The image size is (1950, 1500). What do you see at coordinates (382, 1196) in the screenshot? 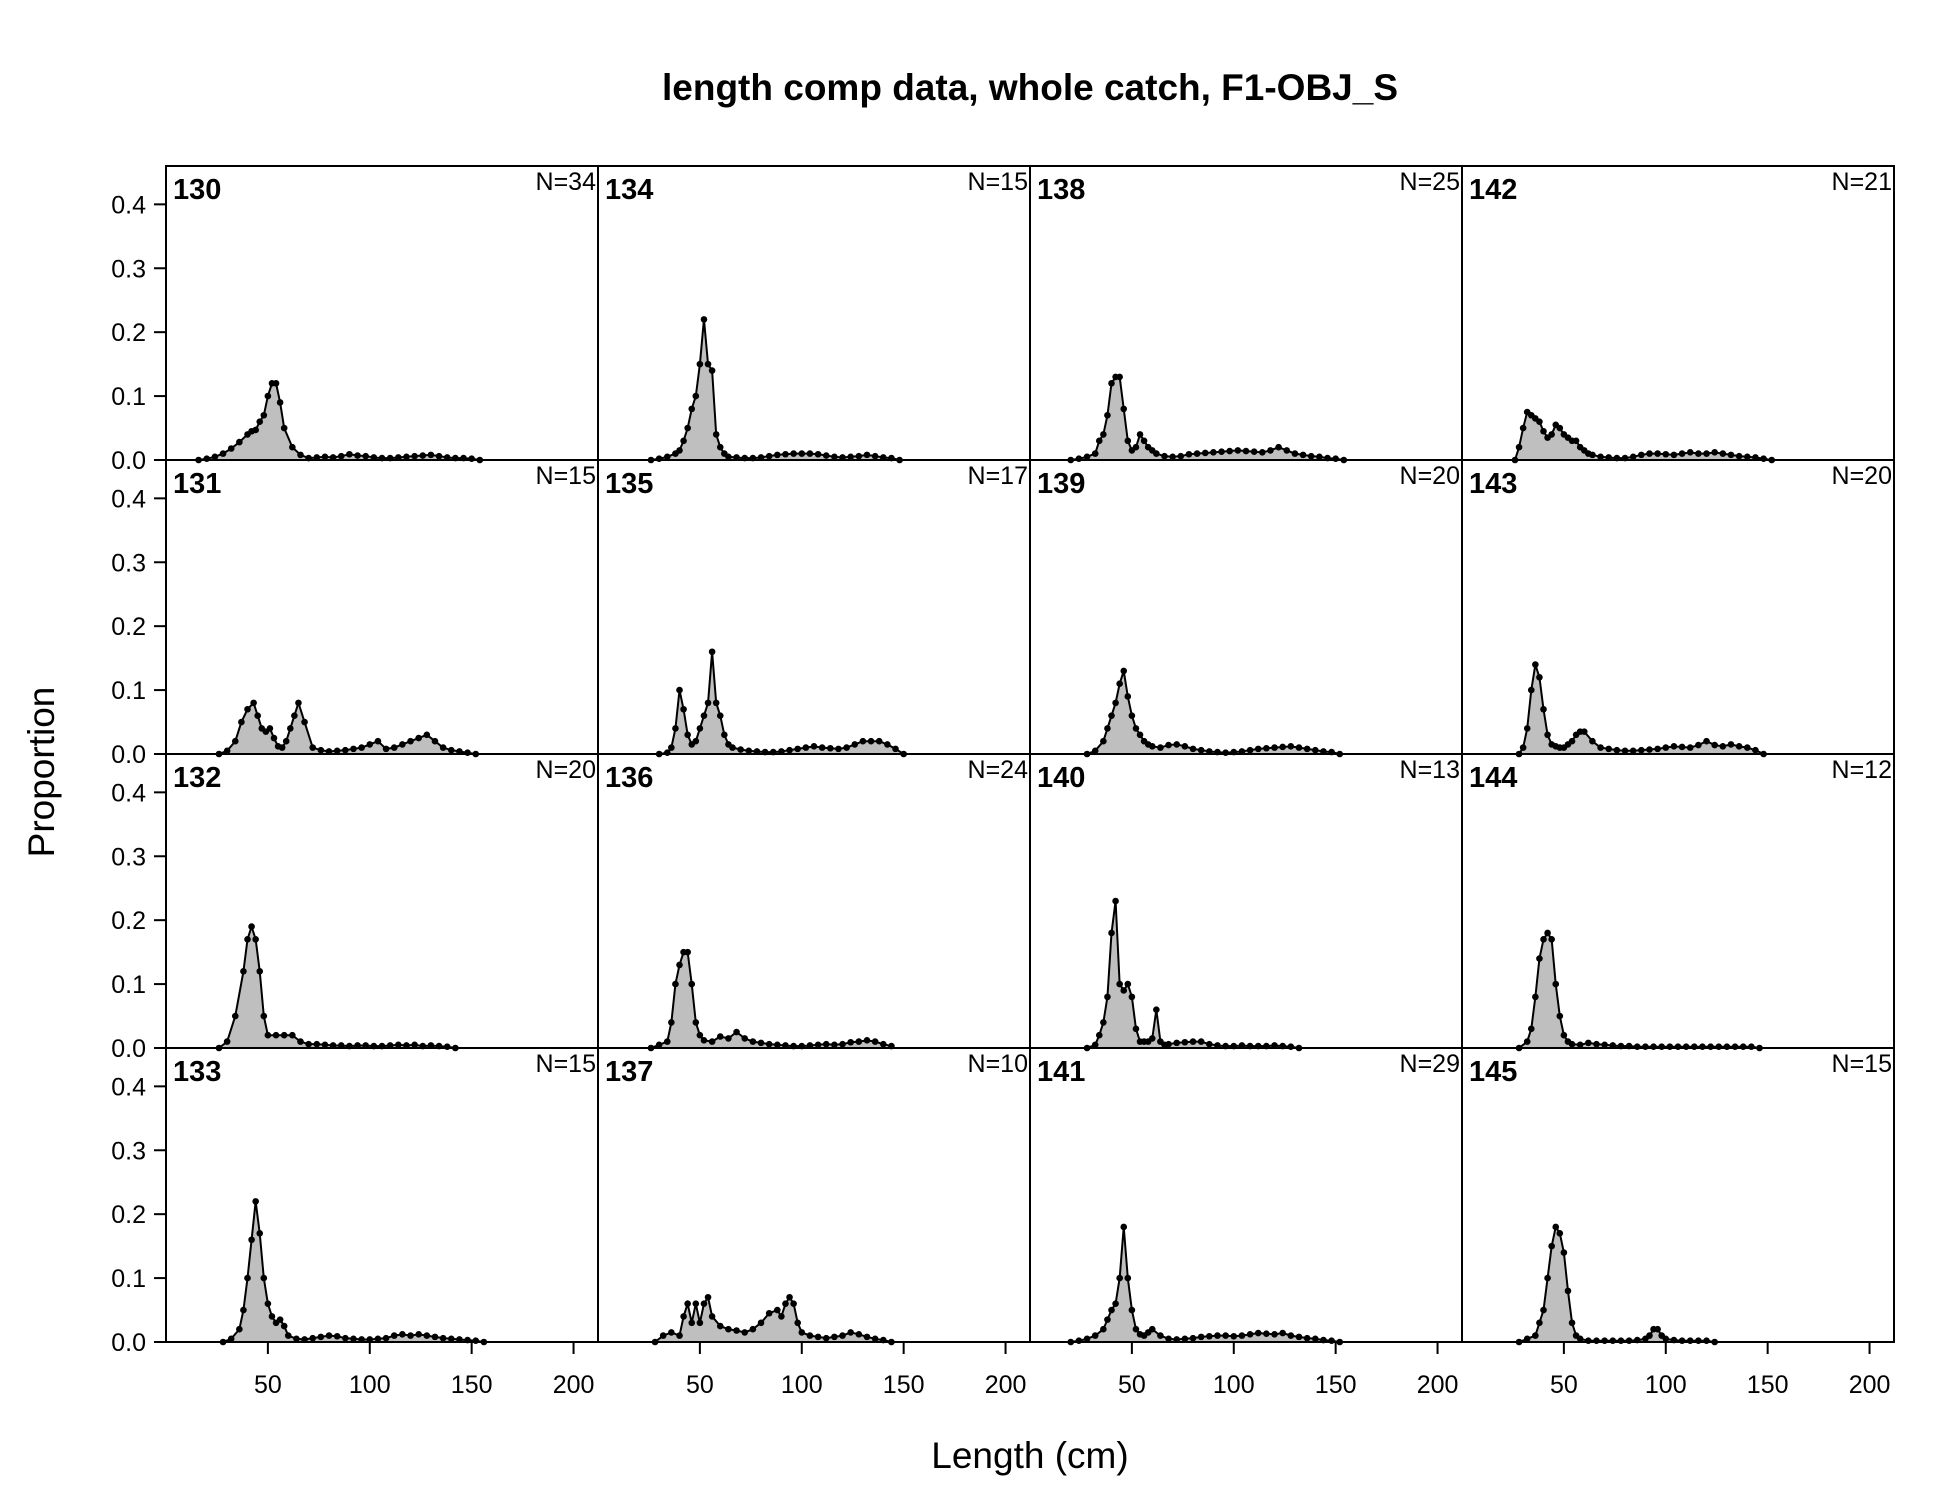
I see `panel-133: 133 N=15` at bounding box center [382, 1196].